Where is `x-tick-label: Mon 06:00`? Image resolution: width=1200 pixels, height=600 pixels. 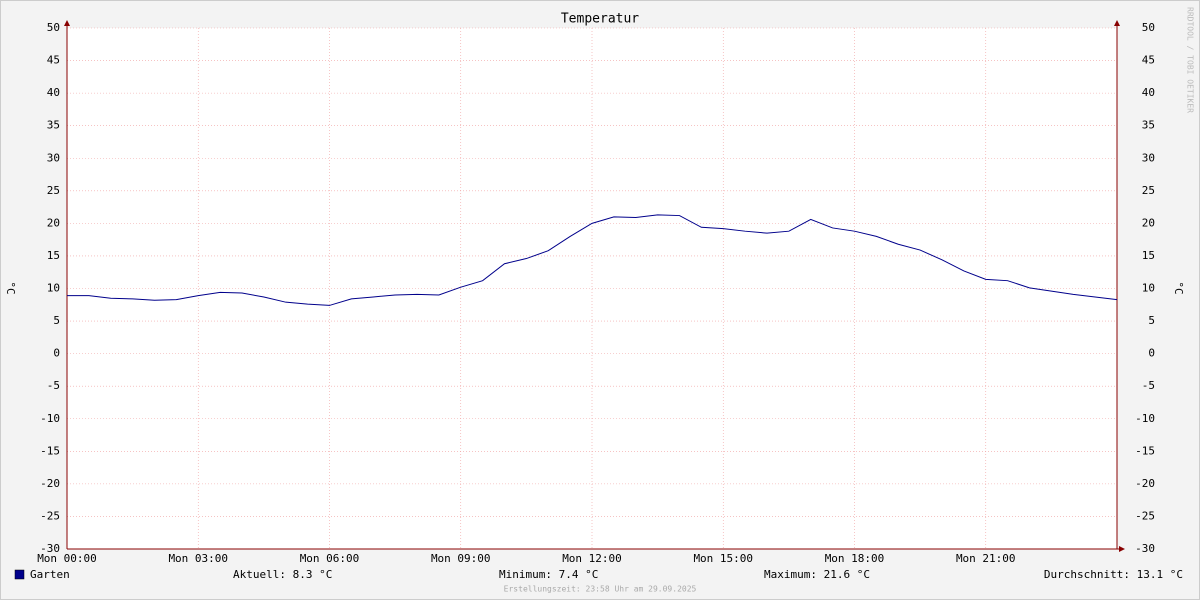
x-tick-label: Mon 06:00 is located at coordinates (330, 558).